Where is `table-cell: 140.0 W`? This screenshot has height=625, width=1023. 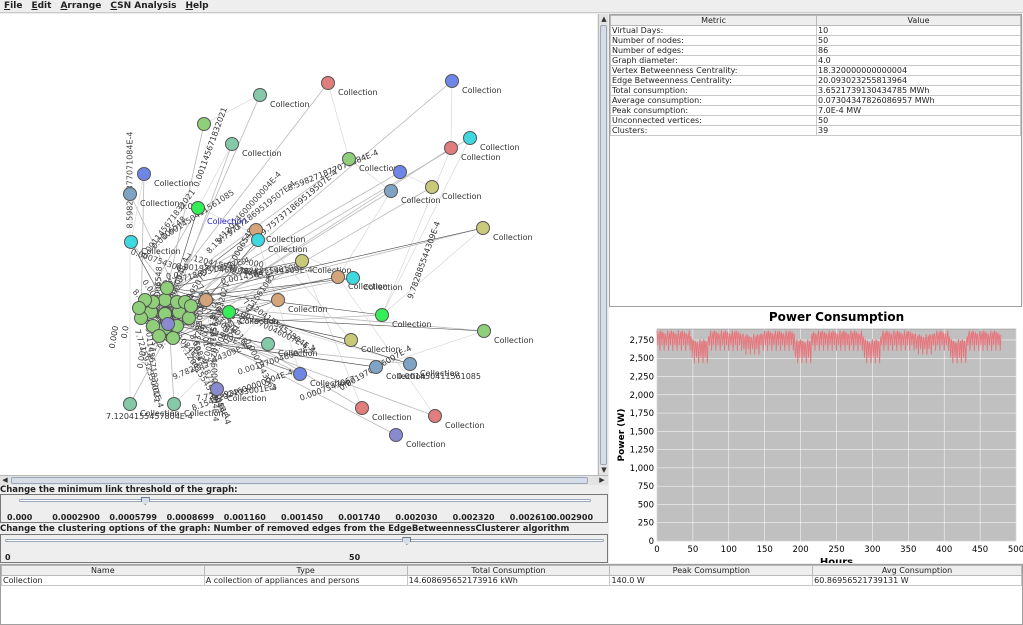
table-cell: 140.0 W is located at coordinates (711, 580).